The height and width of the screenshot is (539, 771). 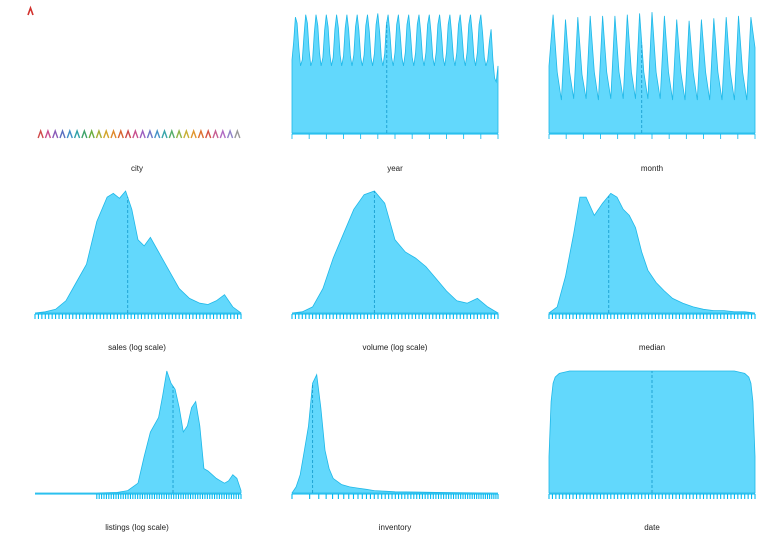 What do you see at coordinates (395, 347) in the screenshot?
I see `xlabel-volume: volume (log scale)` at bounding box center [395, 347].